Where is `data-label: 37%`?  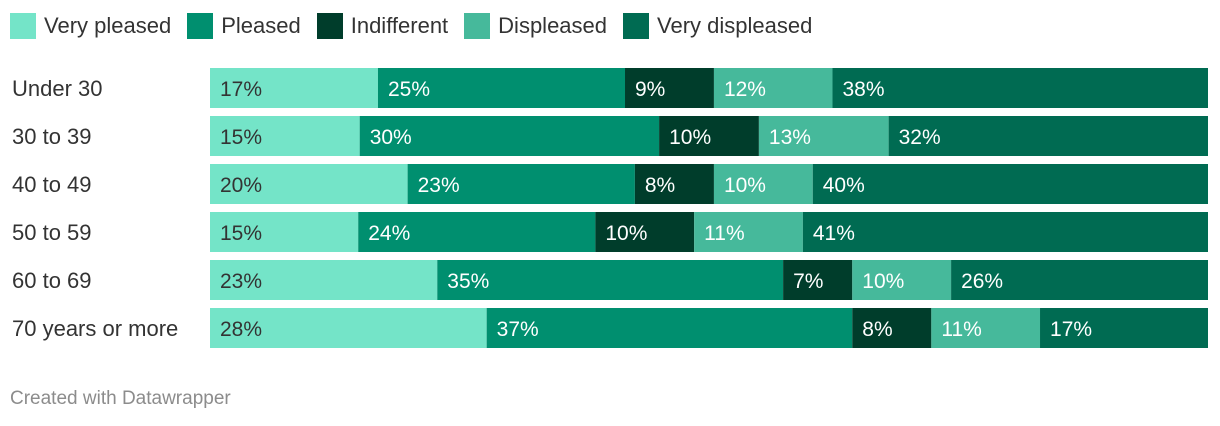 data-label: 37% is located at coordinates (518, 329).